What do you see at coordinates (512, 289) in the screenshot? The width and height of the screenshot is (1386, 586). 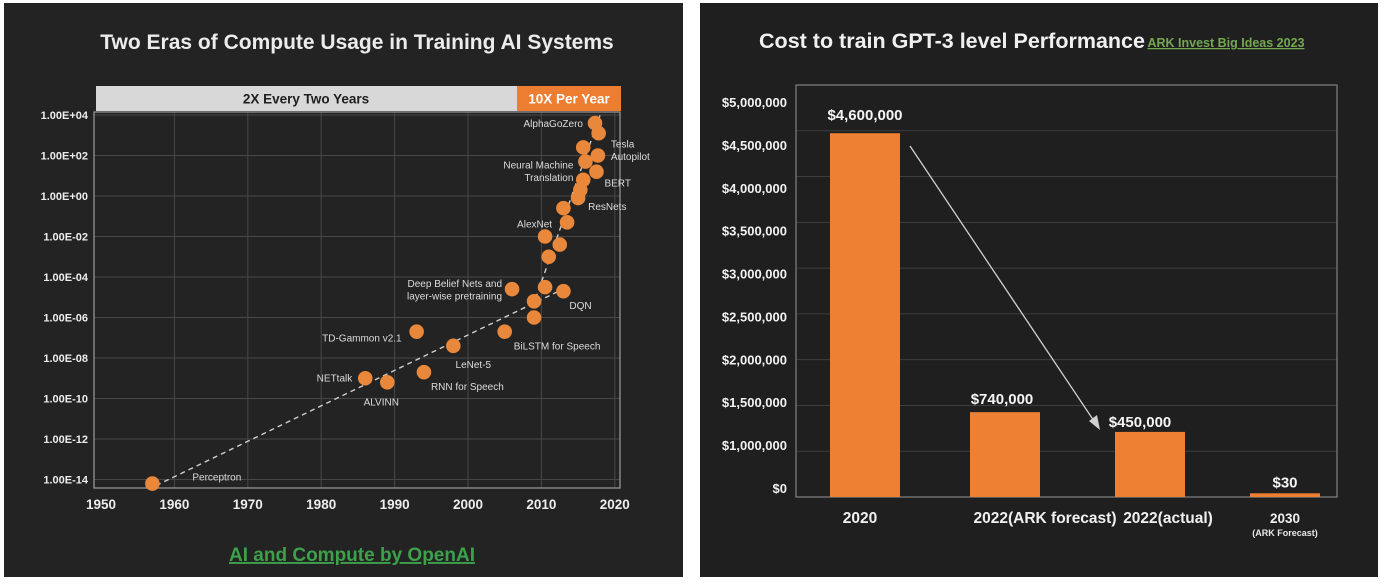 I see `data-point-deep-belief-nets-and` at bounding box center [512, 289].